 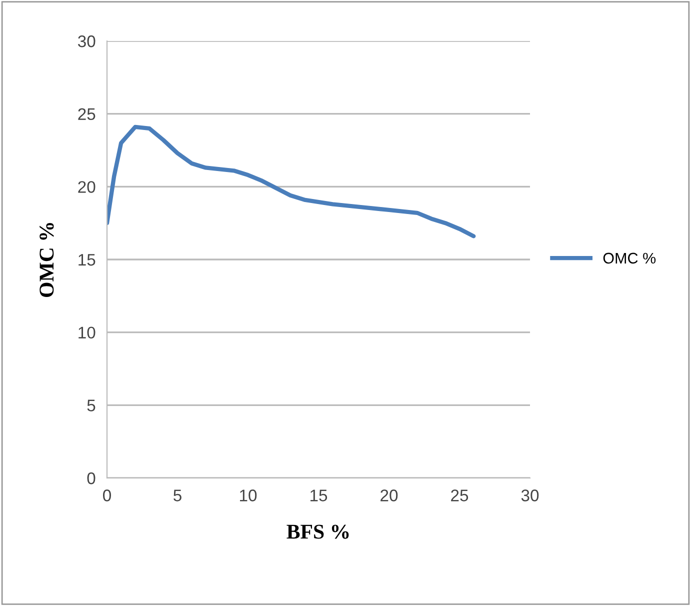 What do you see at coordinates (530, 496) in the screenshot?
I see `x-tick-label: 30` at bounding box center [530, 496].